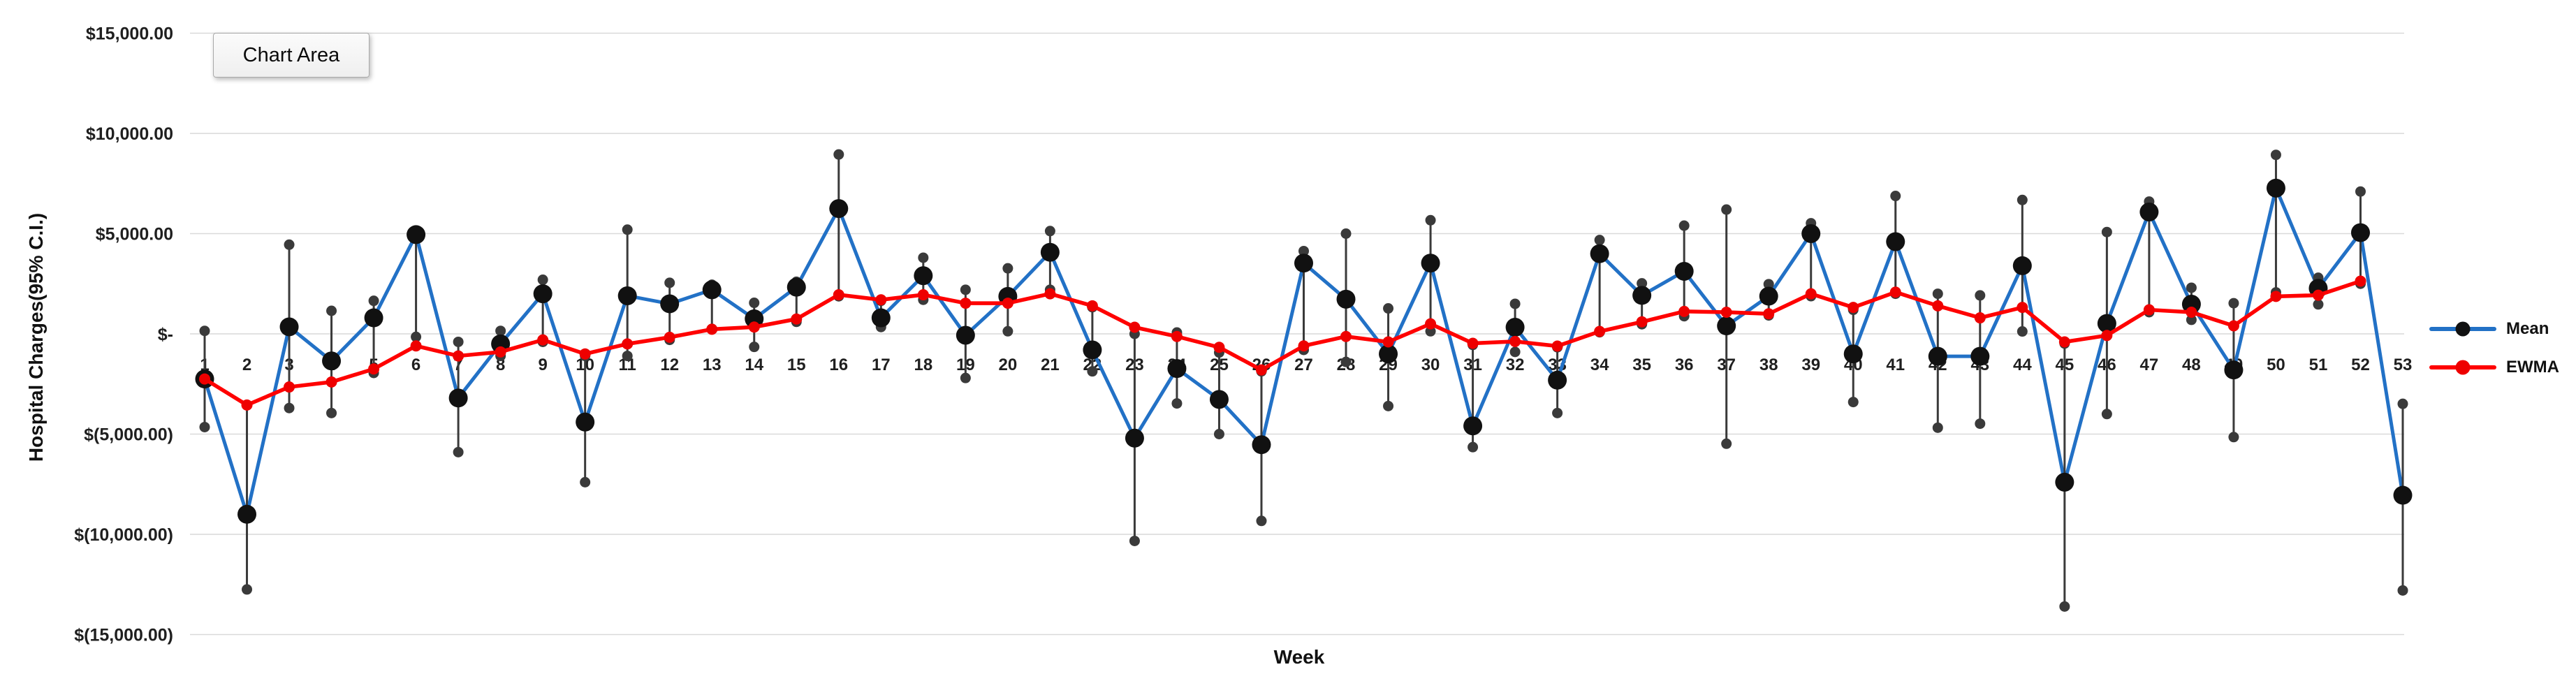 This screenshot has height=681, width=2576. I want to click on mean-marker-icon, so click(2463, 329).